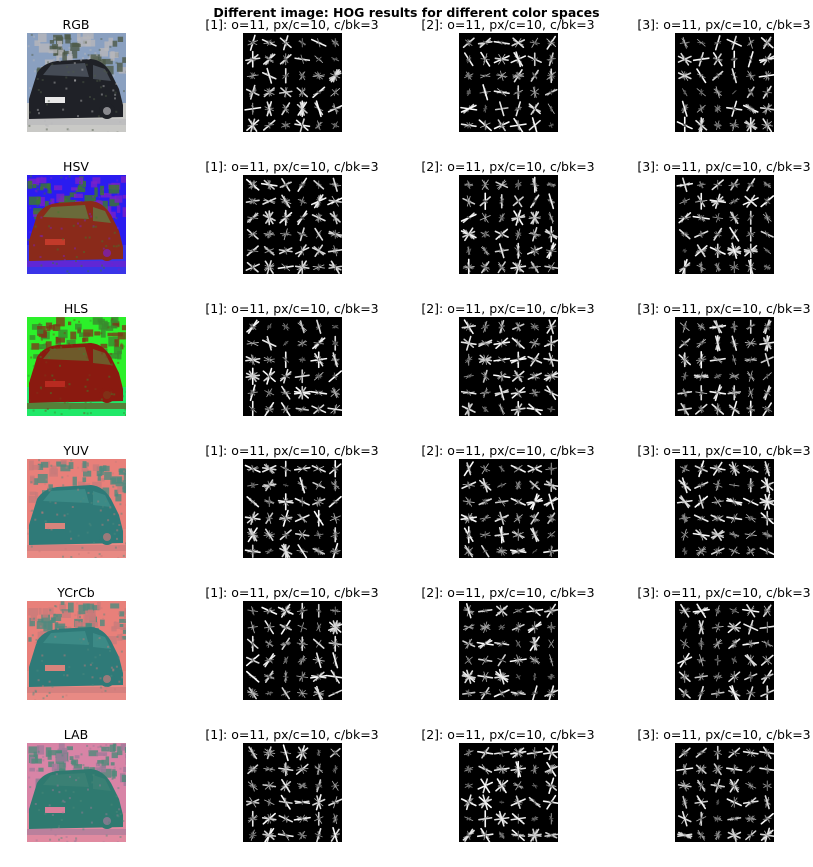  Describe the element at coordinates (76, 734) in the screenshot. I see `color-space-label: LAB` at that location.